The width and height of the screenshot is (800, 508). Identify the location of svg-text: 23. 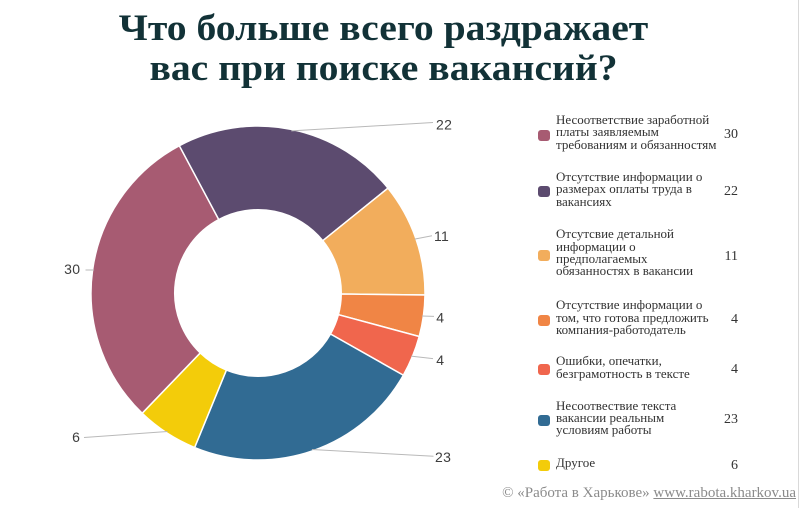
(443, 457).